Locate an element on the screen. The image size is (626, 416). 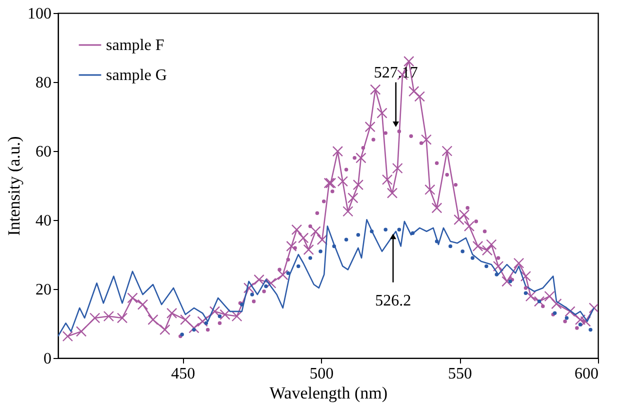
y-tick-label: 80 is located at coordinates (44, 83).